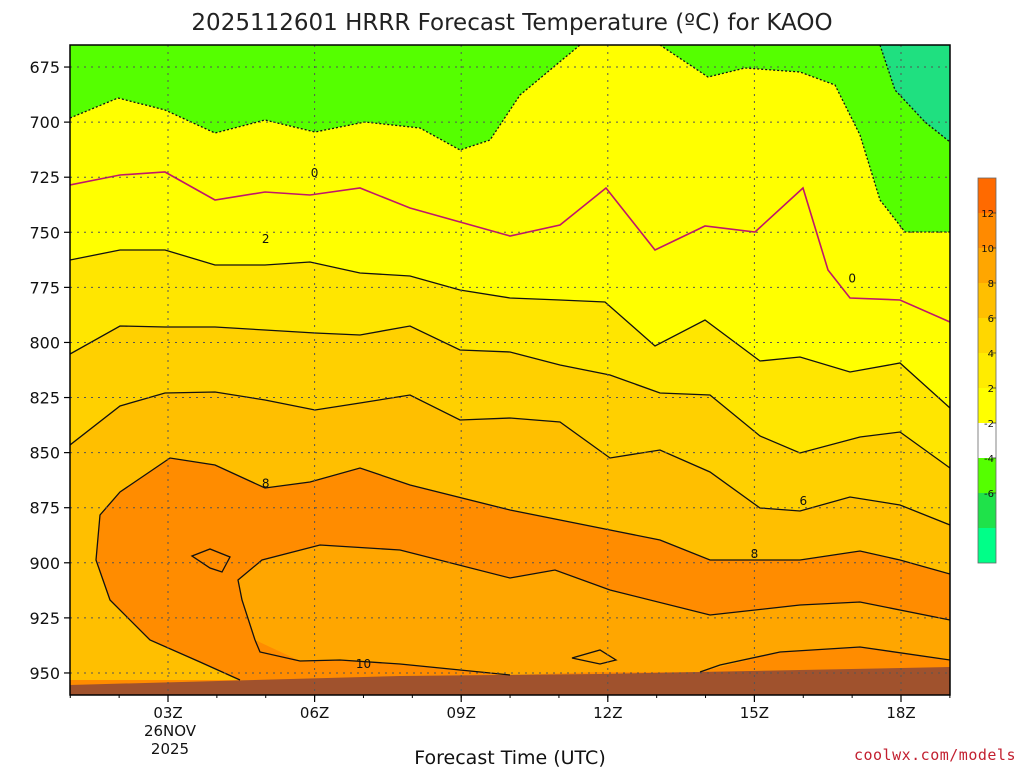 Image resolution: width=1024 pixels, height=768 pixels. What do you see at coordinates (44, 508) in the screenshot?
I see `y-tick-label: 875` at bounding box center [44, 508].